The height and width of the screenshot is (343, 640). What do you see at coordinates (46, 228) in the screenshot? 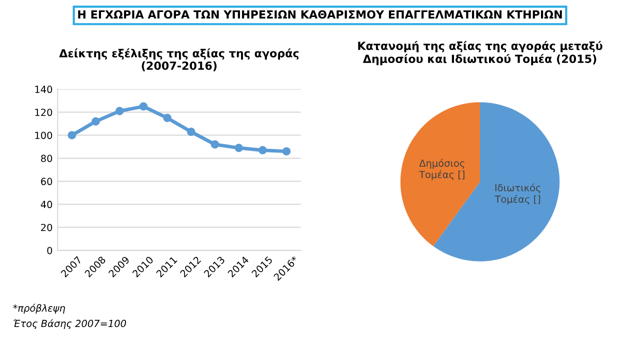
I see `y-tick-label: 20` at bounding box center [46, 228].